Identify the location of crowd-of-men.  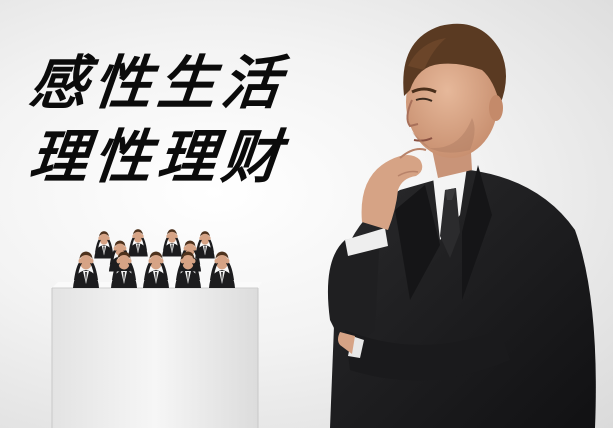
(154, 258).